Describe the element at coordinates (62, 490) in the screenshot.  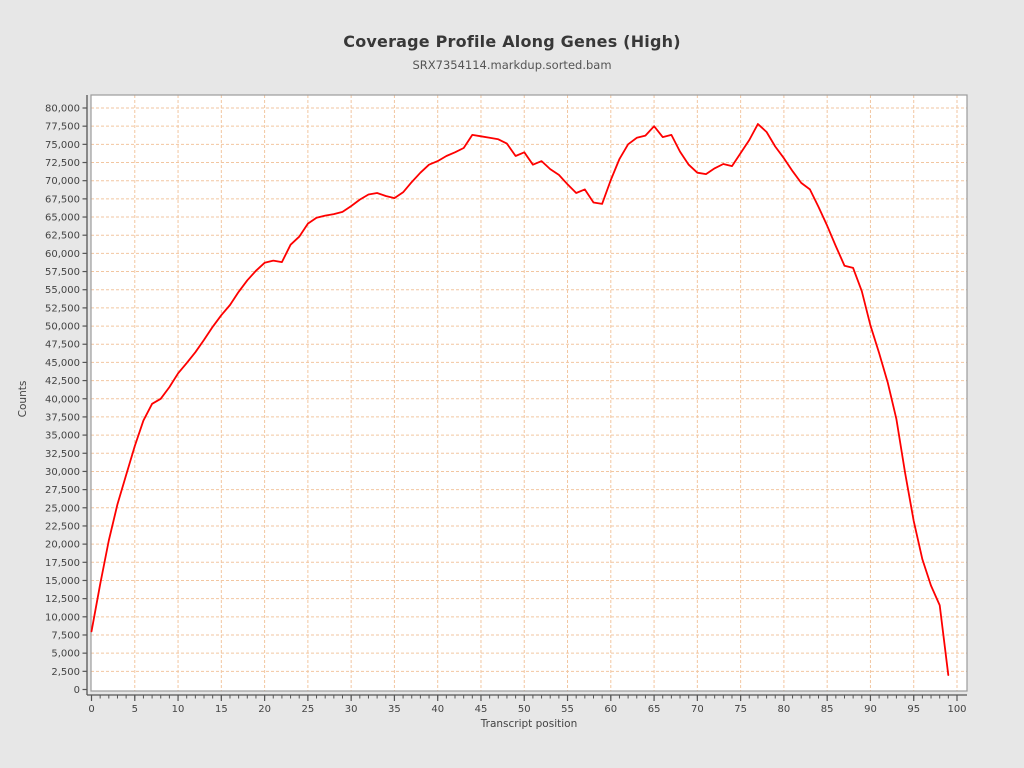
I see `y-tick-label: 27,500` at that location.